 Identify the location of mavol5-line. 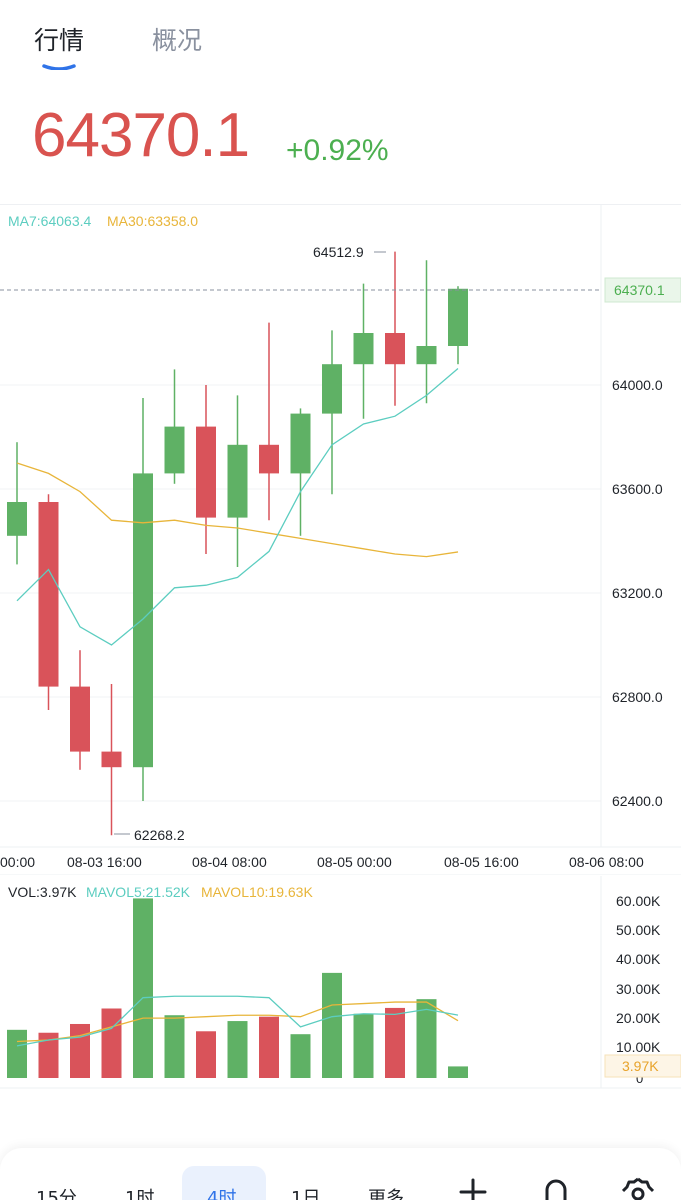
(237, 1021).